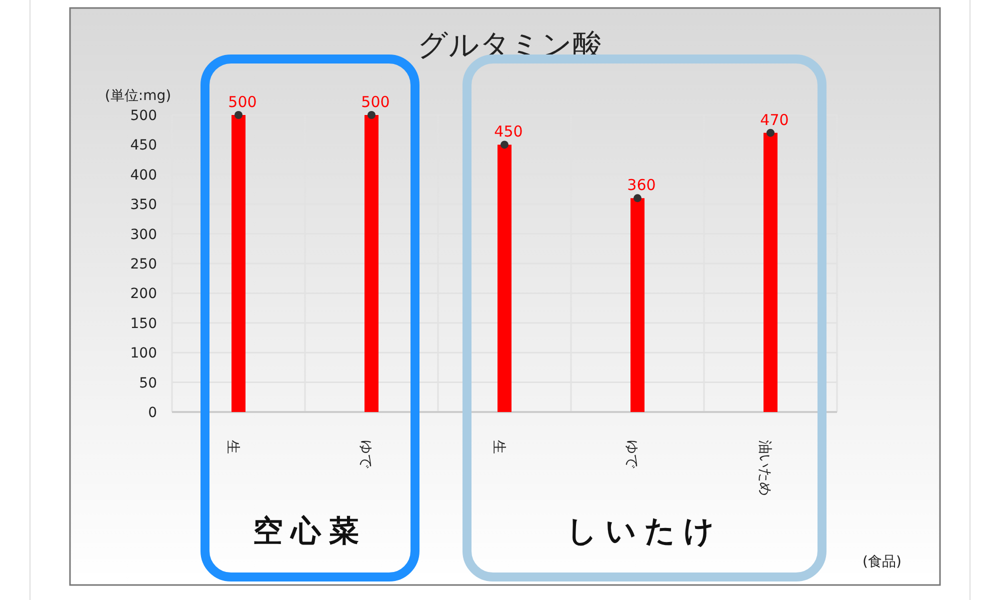  I want to click on y-tick-label: 150, so click(143, 324).